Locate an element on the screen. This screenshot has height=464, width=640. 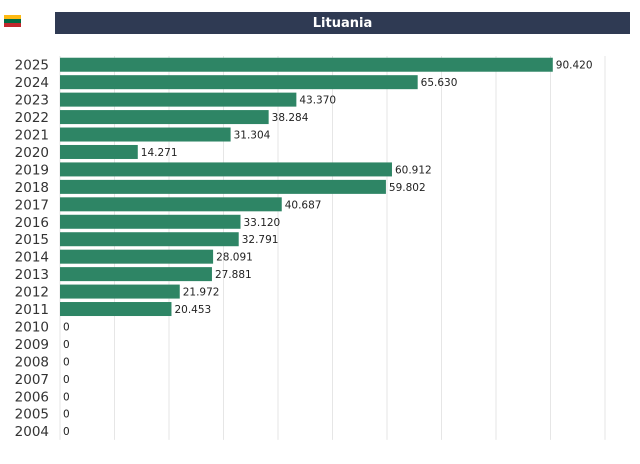
chart-title: Lituania is located at coordinates (342, 23).